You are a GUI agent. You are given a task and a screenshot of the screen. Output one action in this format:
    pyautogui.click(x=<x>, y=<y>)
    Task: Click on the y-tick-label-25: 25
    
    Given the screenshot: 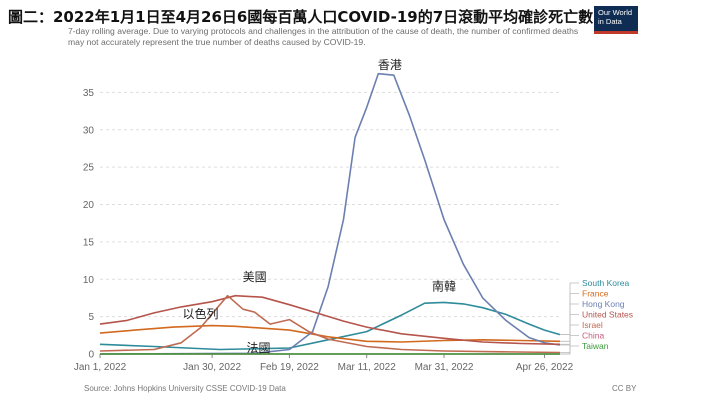 What is the action you would take?
    pyautogui.click(x=89, y=168)
    